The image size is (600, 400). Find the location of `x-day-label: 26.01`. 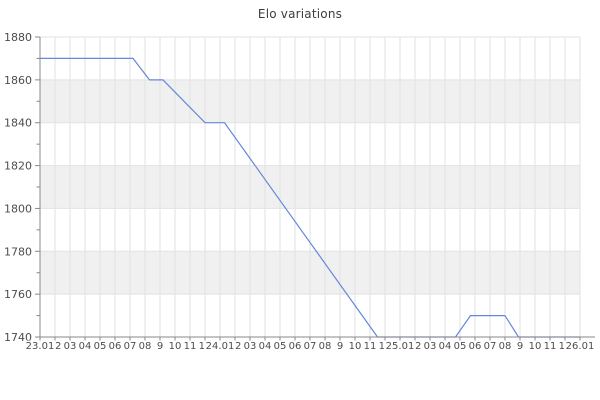

x-day-label: 26.01 is located at coordinates (580, 346).